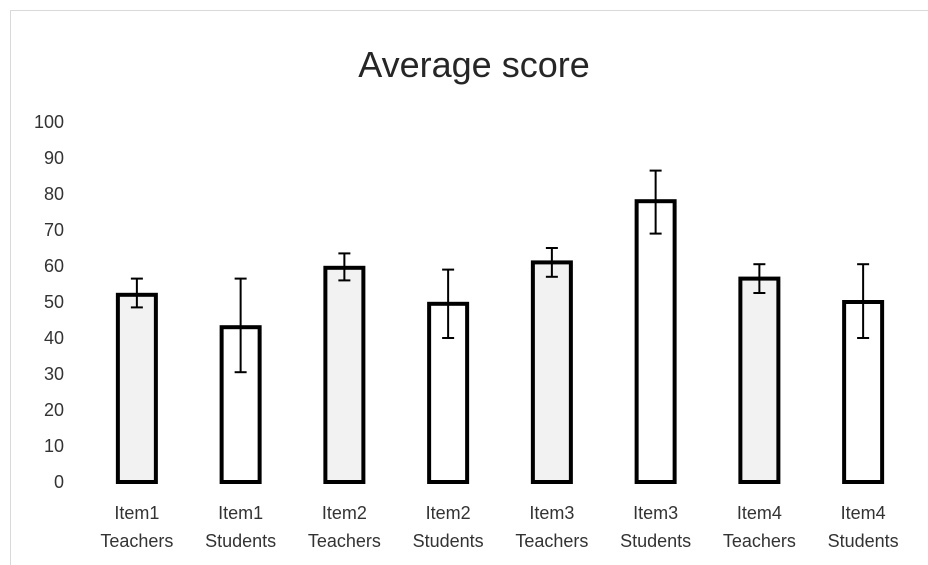 This screenshot has width=928, height=565. What do you see at coordinates (54, 338) in the screenshot?
I see `y-tick-label: 40` at bounding box center [54, 338].